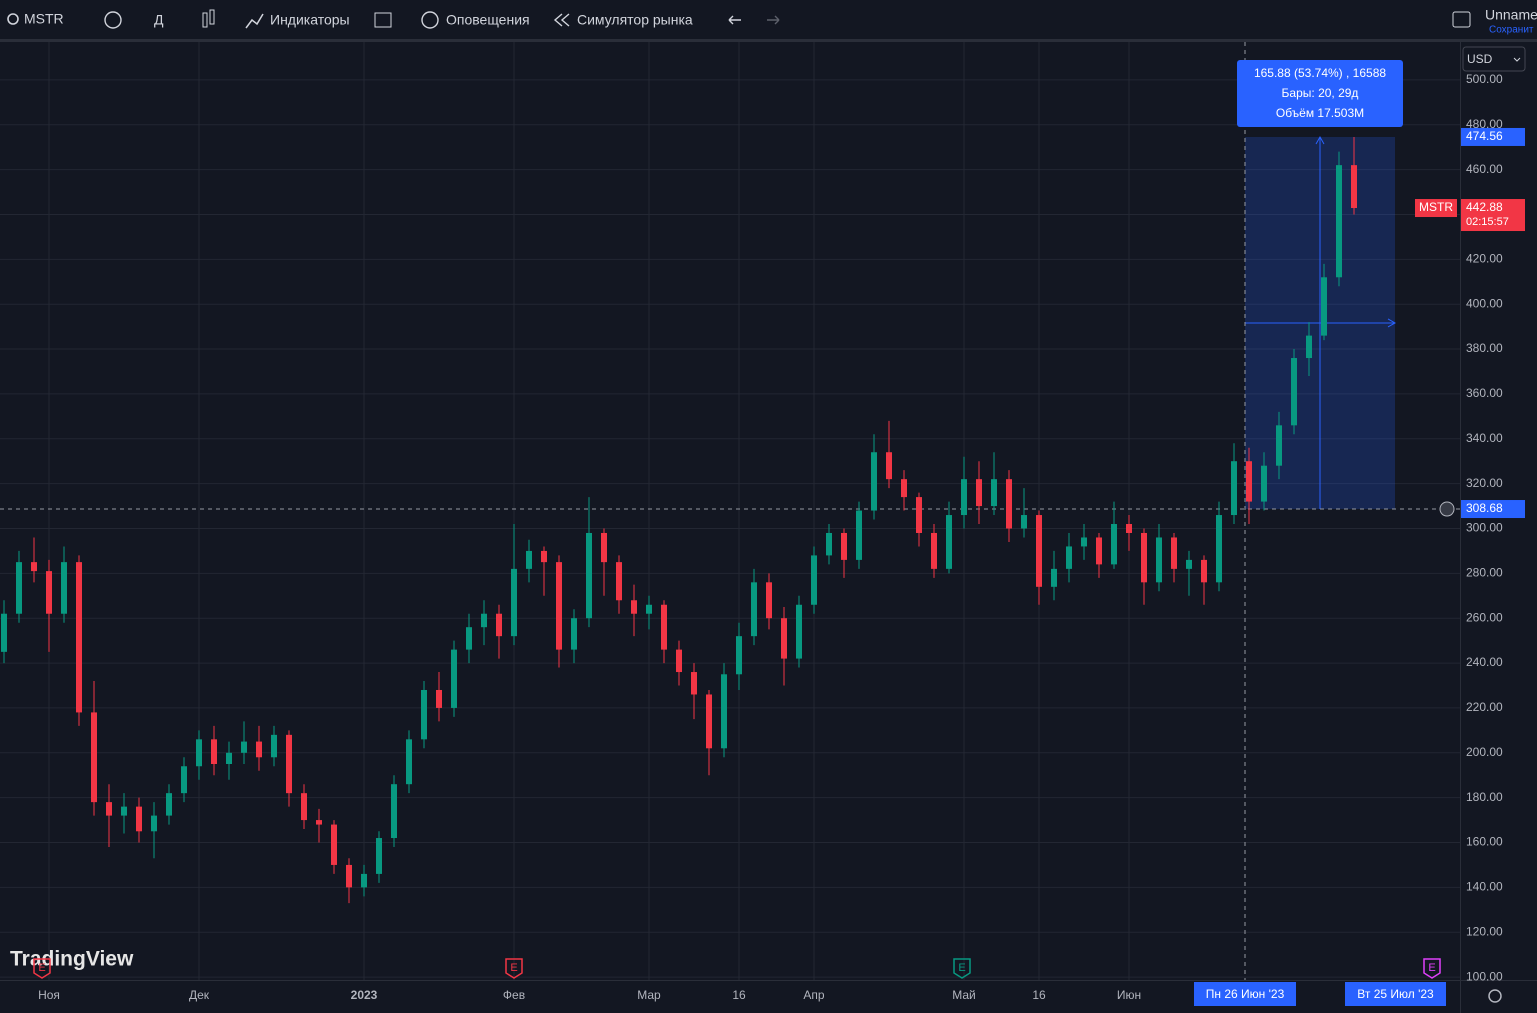 The image size is (1537, 1013). Describe the element at coordinates (430, 20) in the screenshot. I see `alerts-icon` at that location.